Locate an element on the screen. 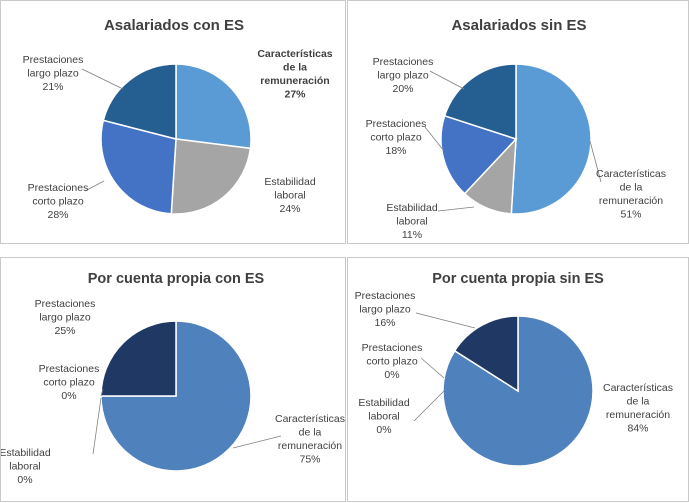 The width and height of the screenshot is (689, 503). pie-slice-estabilidad-laboral is located at coordinates (211, 176).